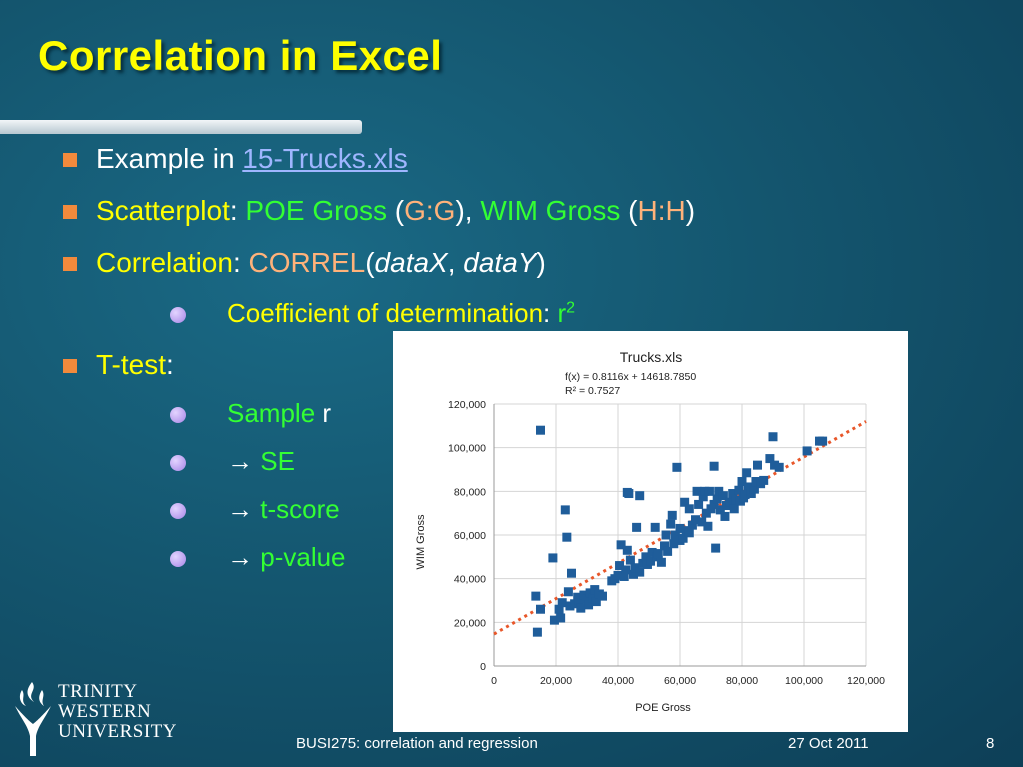 The width and height of the screenshot is (1023, 767). I want to click on trendline, so click(680, 528).